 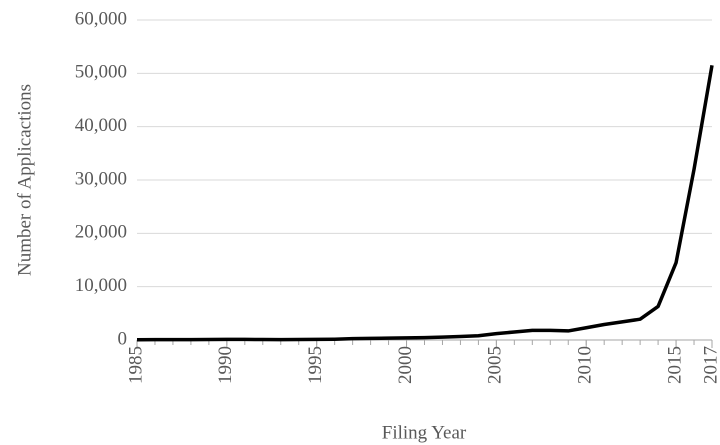 What do you see at coordinates (135, 365) in the screenshot?
I see `x-tick-label: 1985` at bounding box center [135, 365].